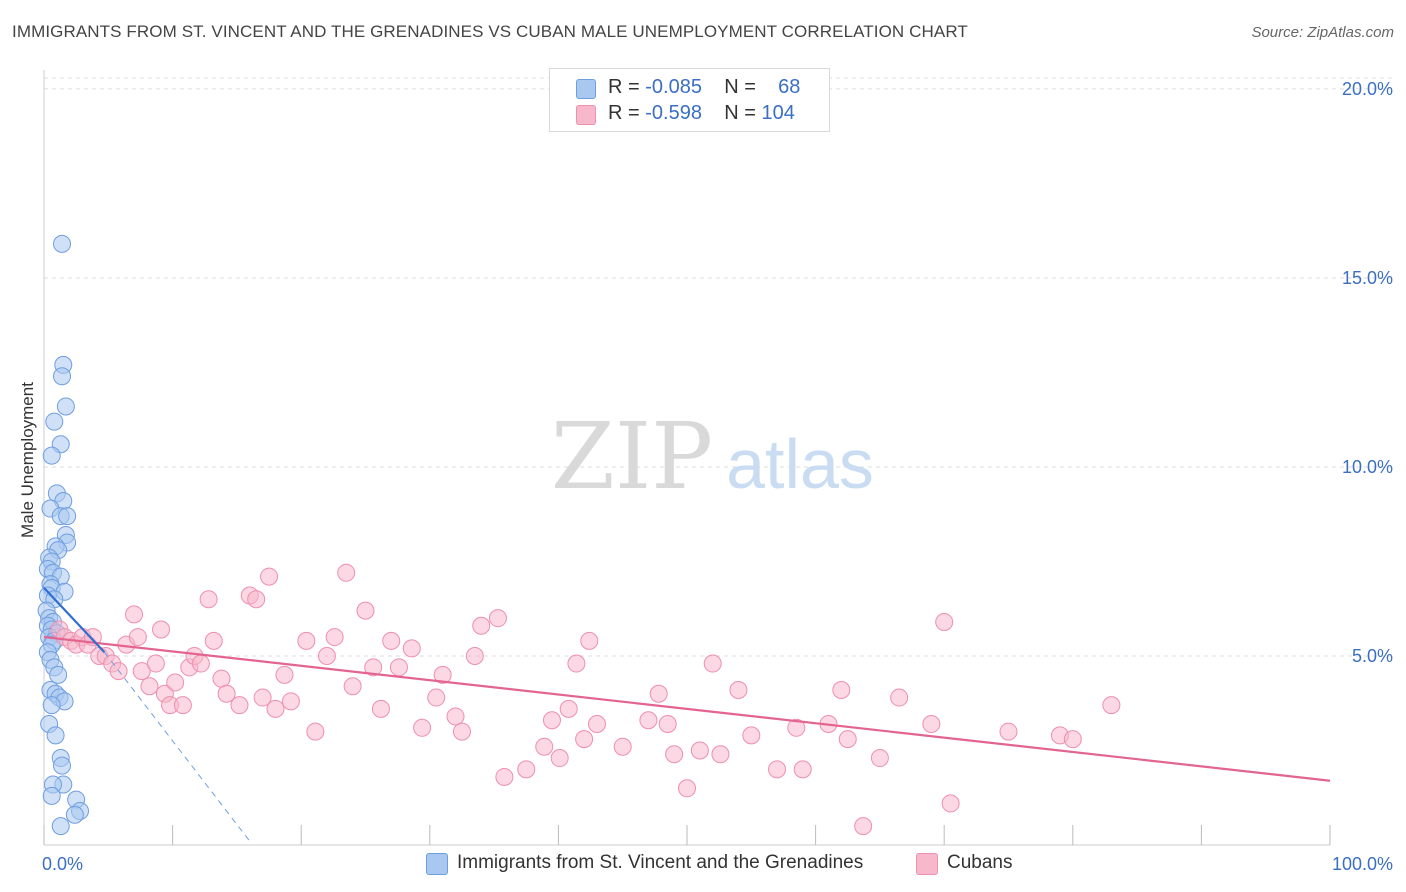  What do you see at coordinates (689, 100) in the screenshot?
I see `correlation-legend: R = -0.085 N = 68 R = -0.598 N = 104` at bounding box center [689, 100].